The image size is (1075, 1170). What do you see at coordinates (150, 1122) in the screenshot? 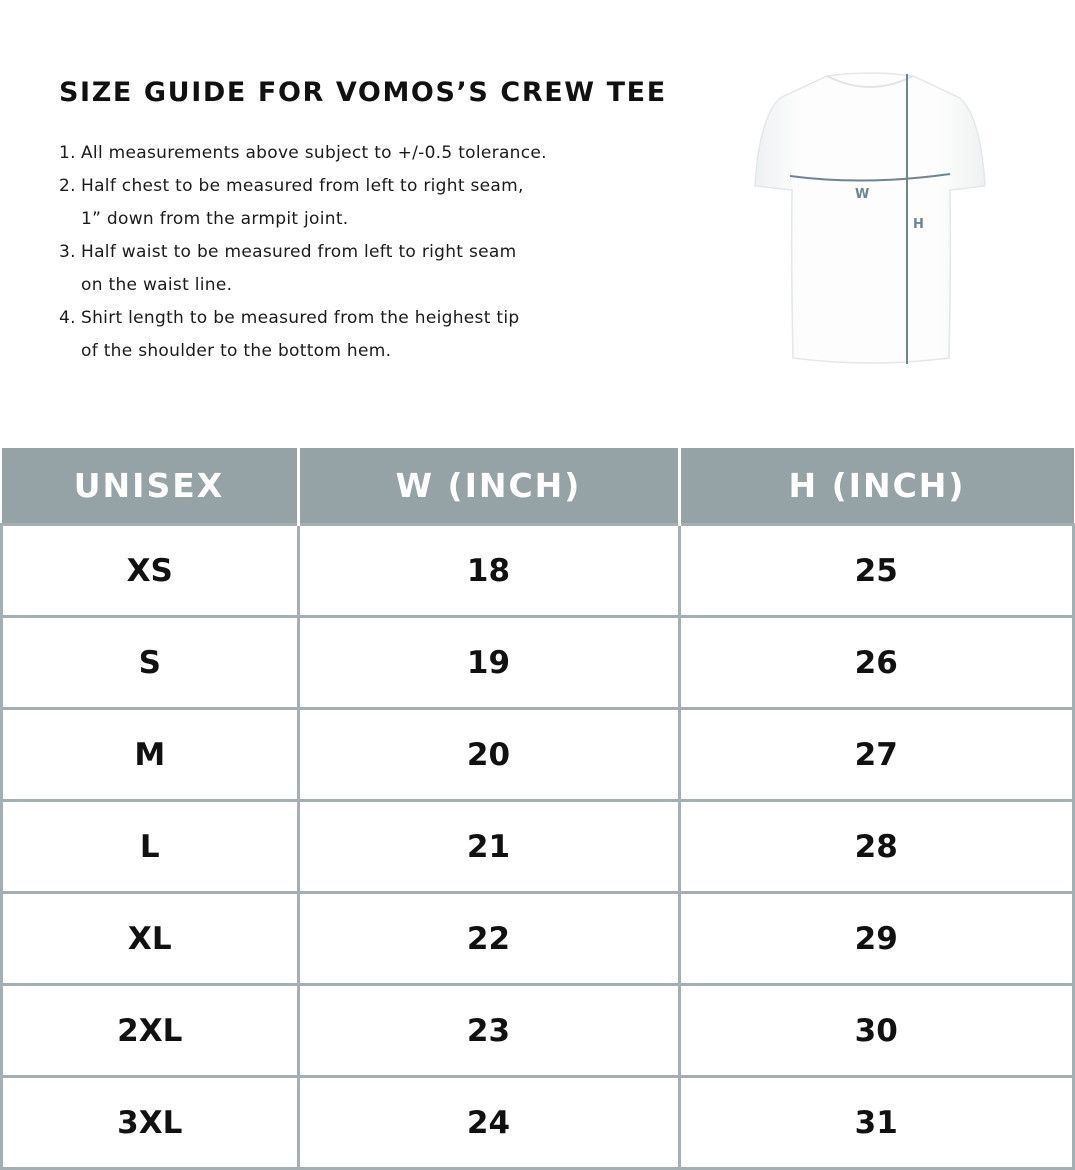
I see `size-cell: 3XL` at bounding box center [150, 1122].